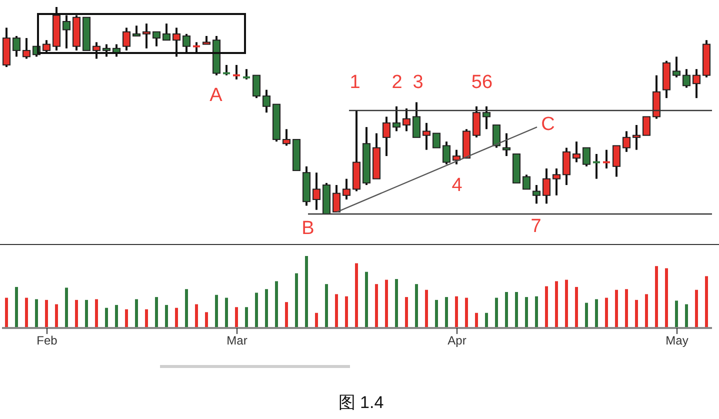  I want to click on caption: 图 1.4, so click(361, 402).